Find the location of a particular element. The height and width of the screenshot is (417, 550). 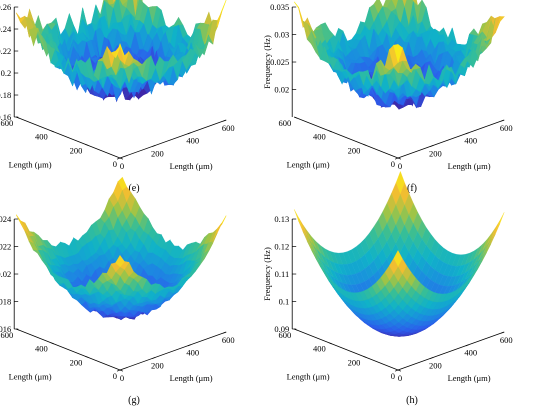

z-tick-label: 0.11 is located at coordinates (282, 274).